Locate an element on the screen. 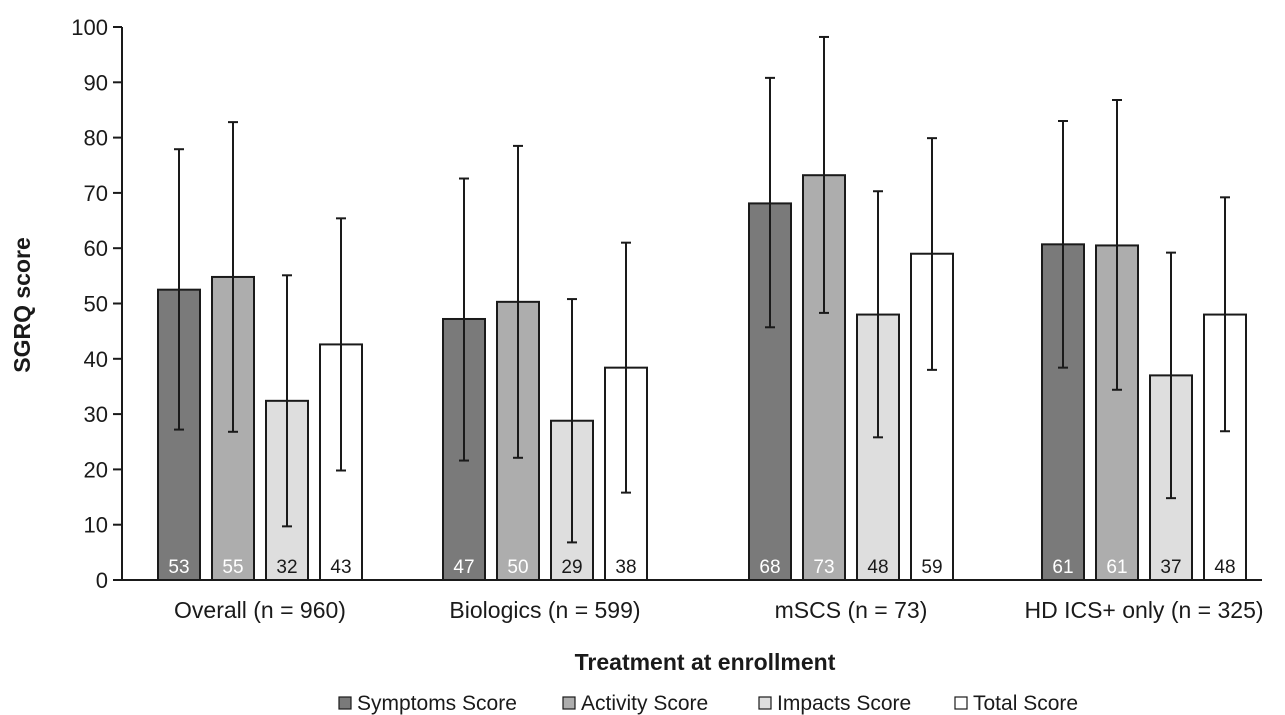 The image size is (1285, 715). data-label: 32 is located at coordinates (286, 567).